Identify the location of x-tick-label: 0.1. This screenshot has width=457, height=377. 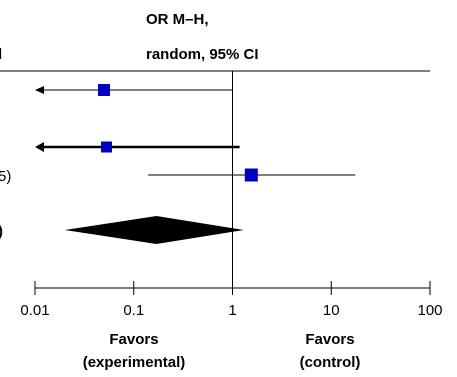
(133, 310).